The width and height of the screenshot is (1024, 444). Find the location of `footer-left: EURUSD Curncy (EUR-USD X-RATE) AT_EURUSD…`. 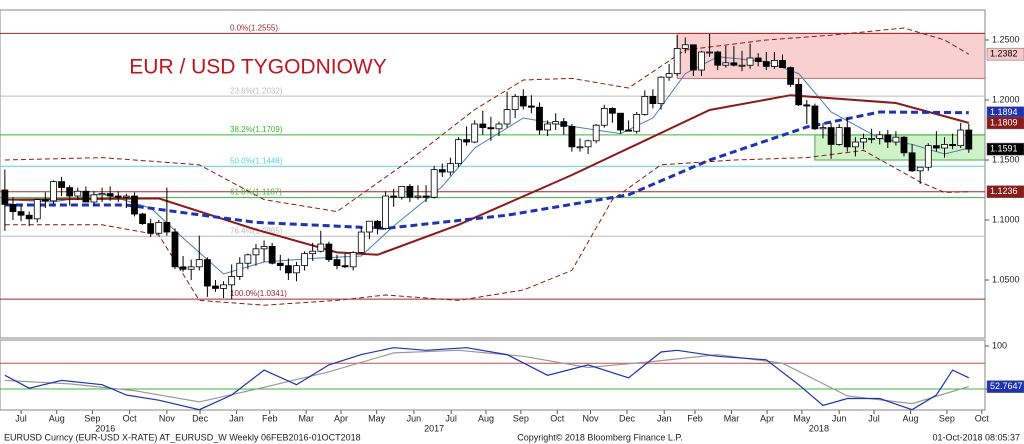

footer-left: EURUSD Curncy (EUR-USD X-RATE) AT_EURUSD… is located at coordinates (182, 437).